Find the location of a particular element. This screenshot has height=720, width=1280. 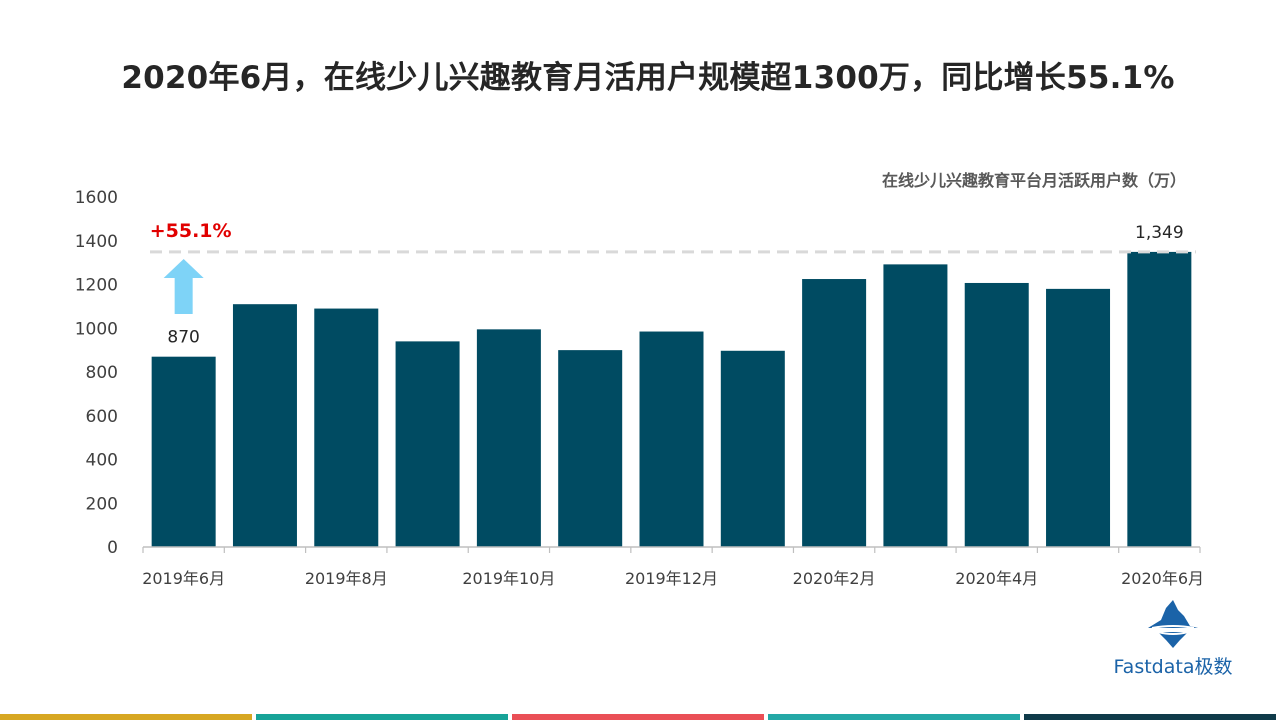

iceberg-logo-icon is located at coordinates (1173, 624).